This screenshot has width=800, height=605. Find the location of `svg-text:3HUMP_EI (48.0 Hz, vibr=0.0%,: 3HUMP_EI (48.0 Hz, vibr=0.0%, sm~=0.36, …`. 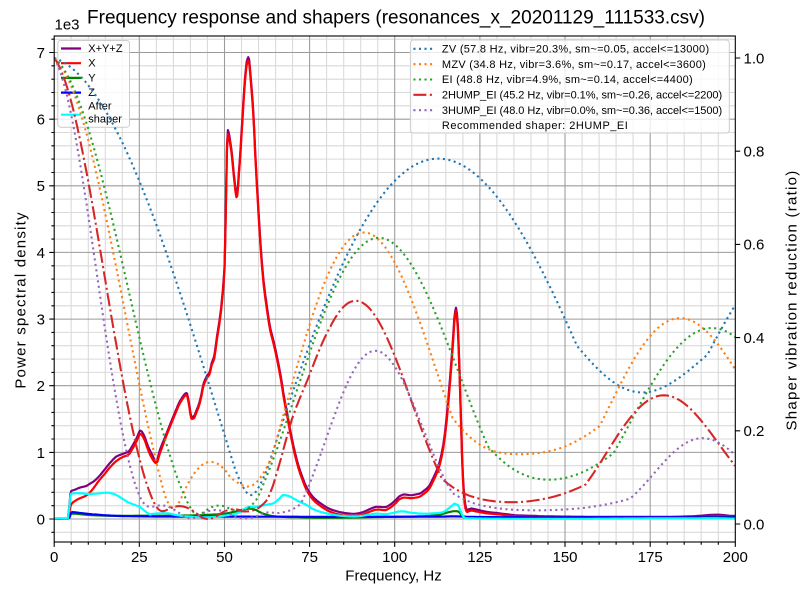

svg-text:3HUMP_EI (48.0 Hz, vibr=0.0%,: 3HUMP_EI (48.0 Hz, vibr=0.0%, sm~=0.36, … is located at coordinates (582, 111).